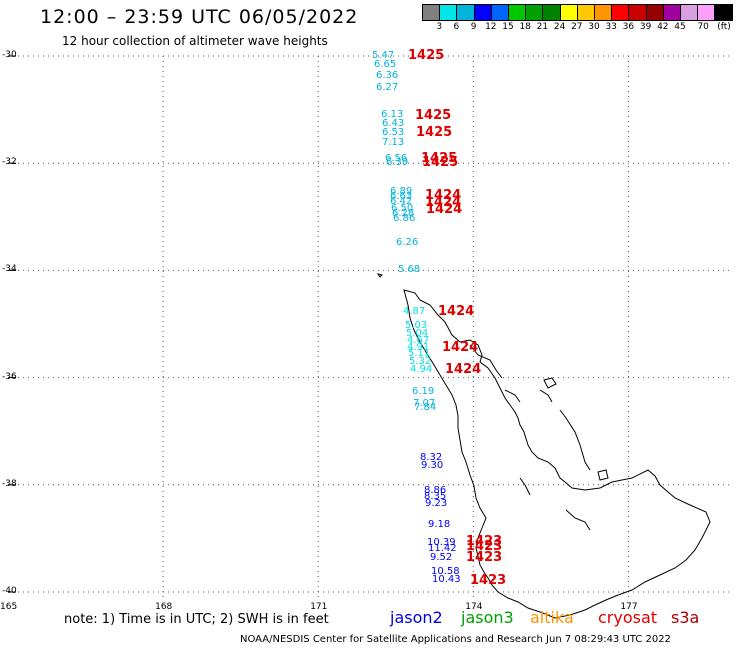 The image size is (740, 650). Describe the element at coordinates (663, 27) in the screenshot. I see `scale-label: 42` at that location.